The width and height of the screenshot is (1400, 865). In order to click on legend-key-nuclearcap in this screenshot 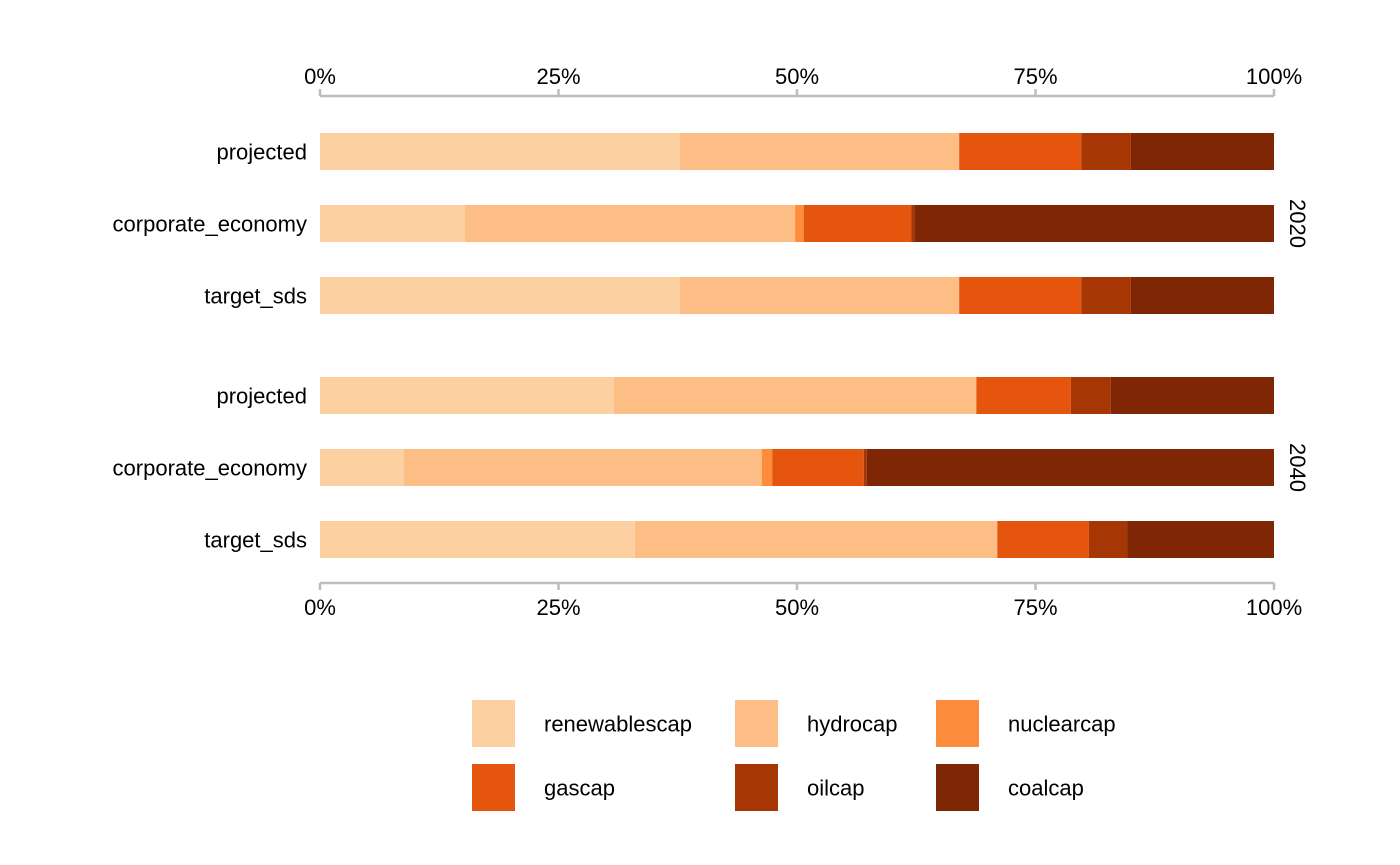, I will do `click(957, 723)`.